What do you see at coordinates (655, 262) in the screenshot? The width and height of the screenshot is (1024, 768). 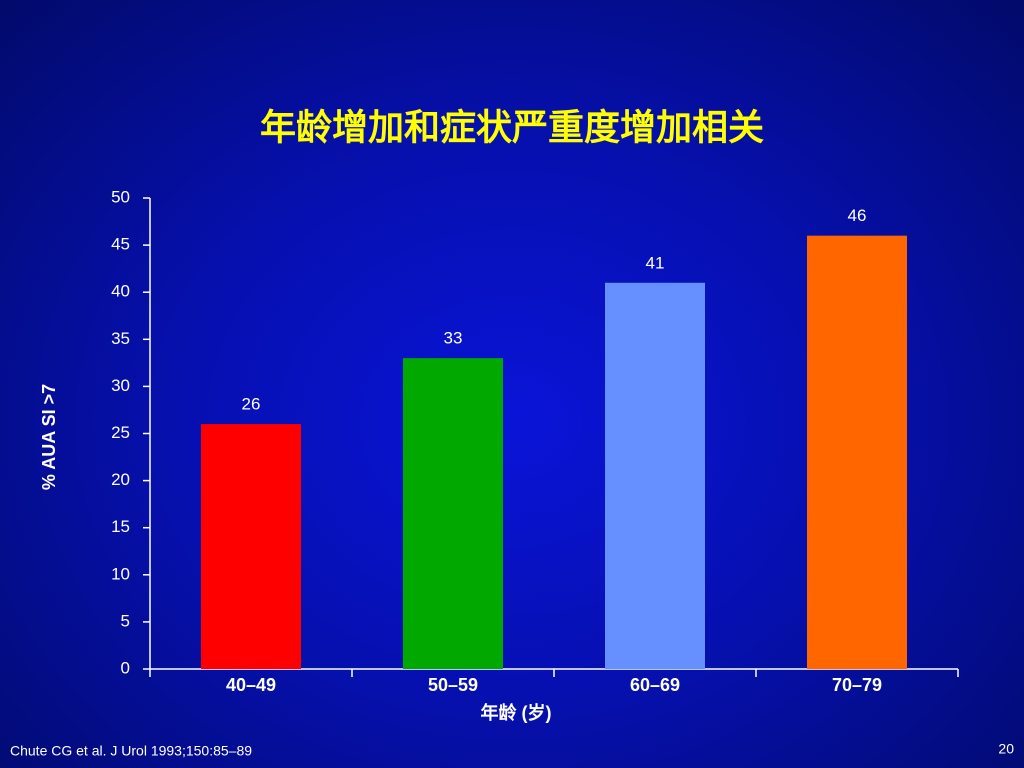 I see `value-label: 41` at bounding box center [655, 262].